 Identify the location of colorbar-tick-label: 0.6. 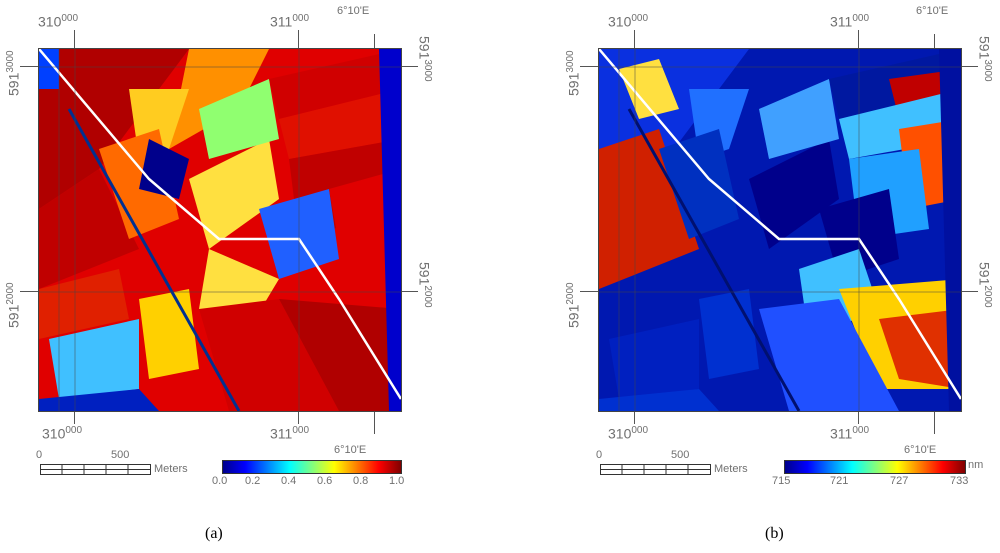
(325, 481).